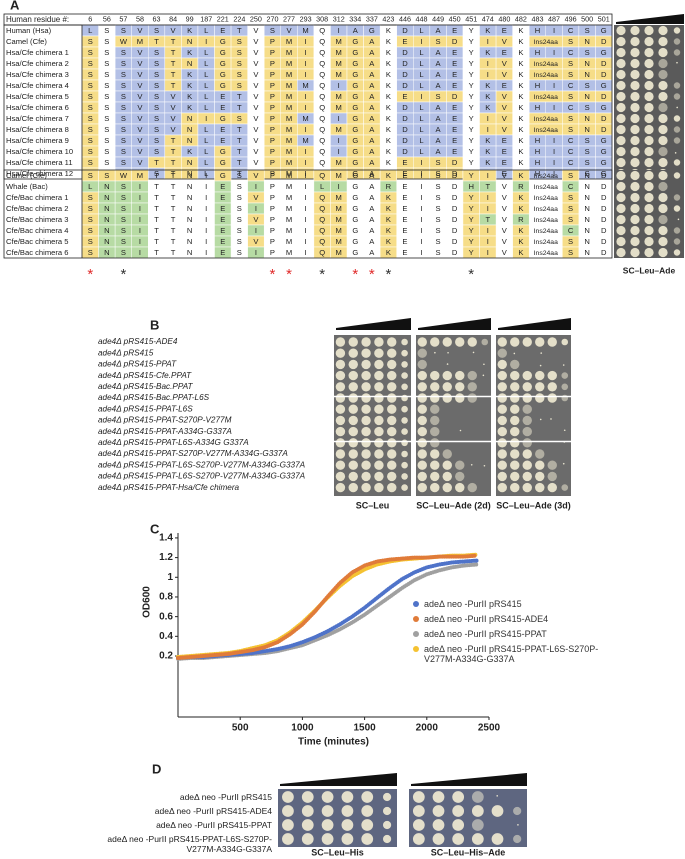 The height and width of the screenshot is (859, 685). Describe the element at coordinates (471, 19) in the screenshot. I see `residue-number: 451` at that location.